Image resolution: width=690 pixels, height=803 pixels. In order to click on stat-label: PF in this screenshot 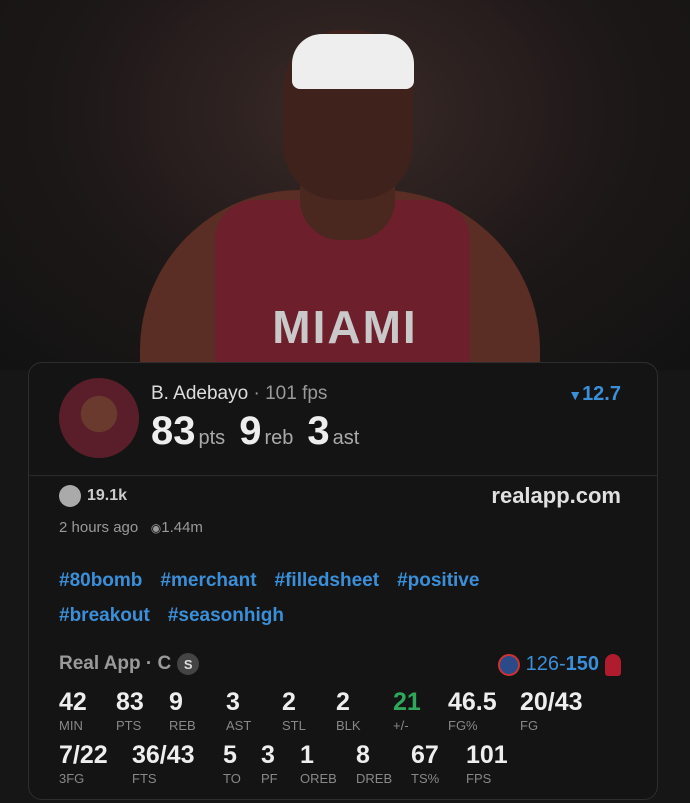, I will do `click(269, 778)`.